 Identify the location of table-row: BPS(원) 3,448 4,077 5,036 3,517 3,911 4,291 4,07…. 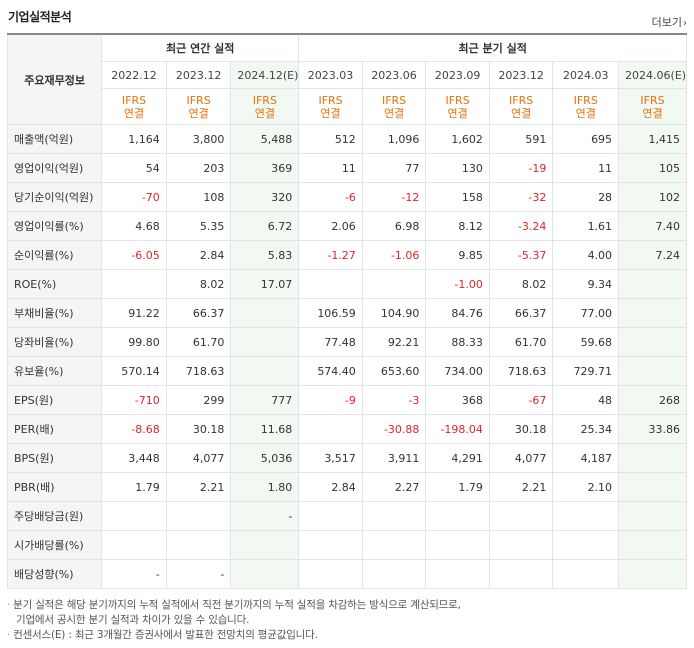
(346, 458).